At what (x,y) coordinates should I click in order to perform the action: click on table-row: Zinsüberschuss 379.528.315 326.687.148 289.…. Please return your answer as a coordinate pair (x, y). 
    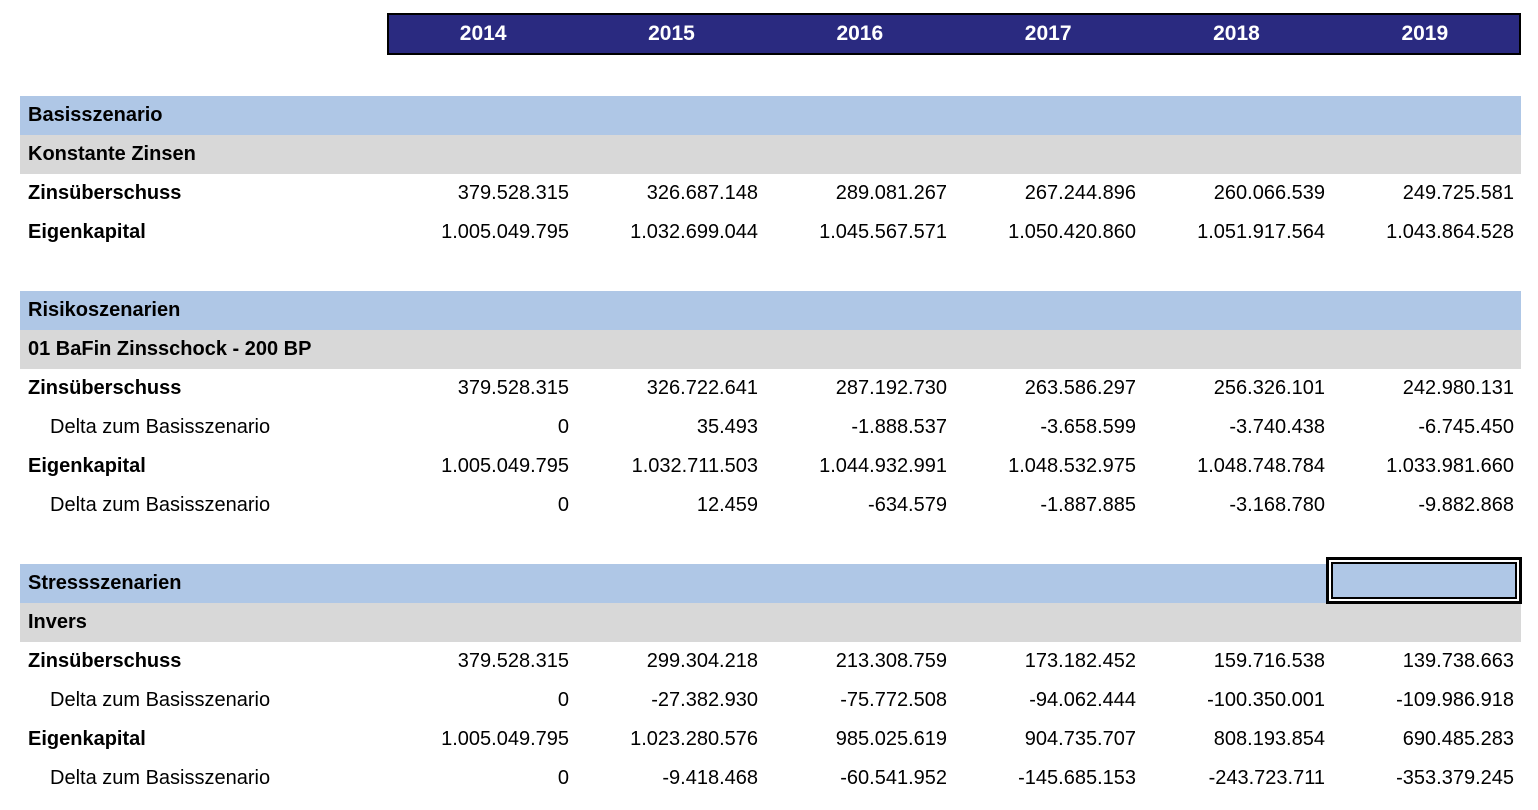
    Looking at the image, I should click on (770, 193).